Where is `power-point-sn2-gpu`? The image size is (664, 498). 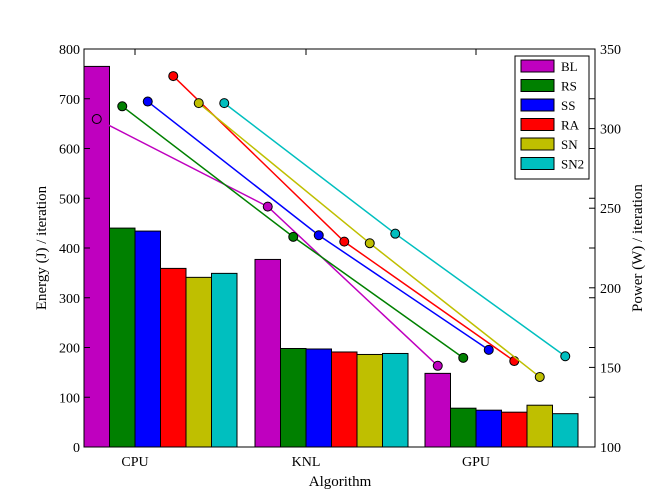 power-point-sn2-gpu is located at coordinates (565, 356).